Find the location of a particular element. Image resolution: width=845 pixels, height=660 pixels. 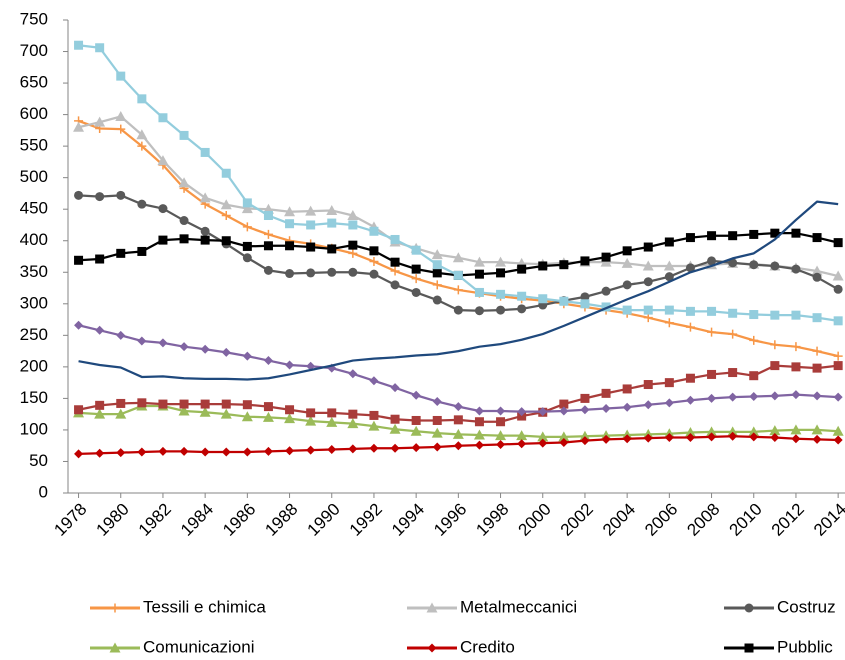

legend-item: Tessili e chimica is located at coordinates (178, 606).